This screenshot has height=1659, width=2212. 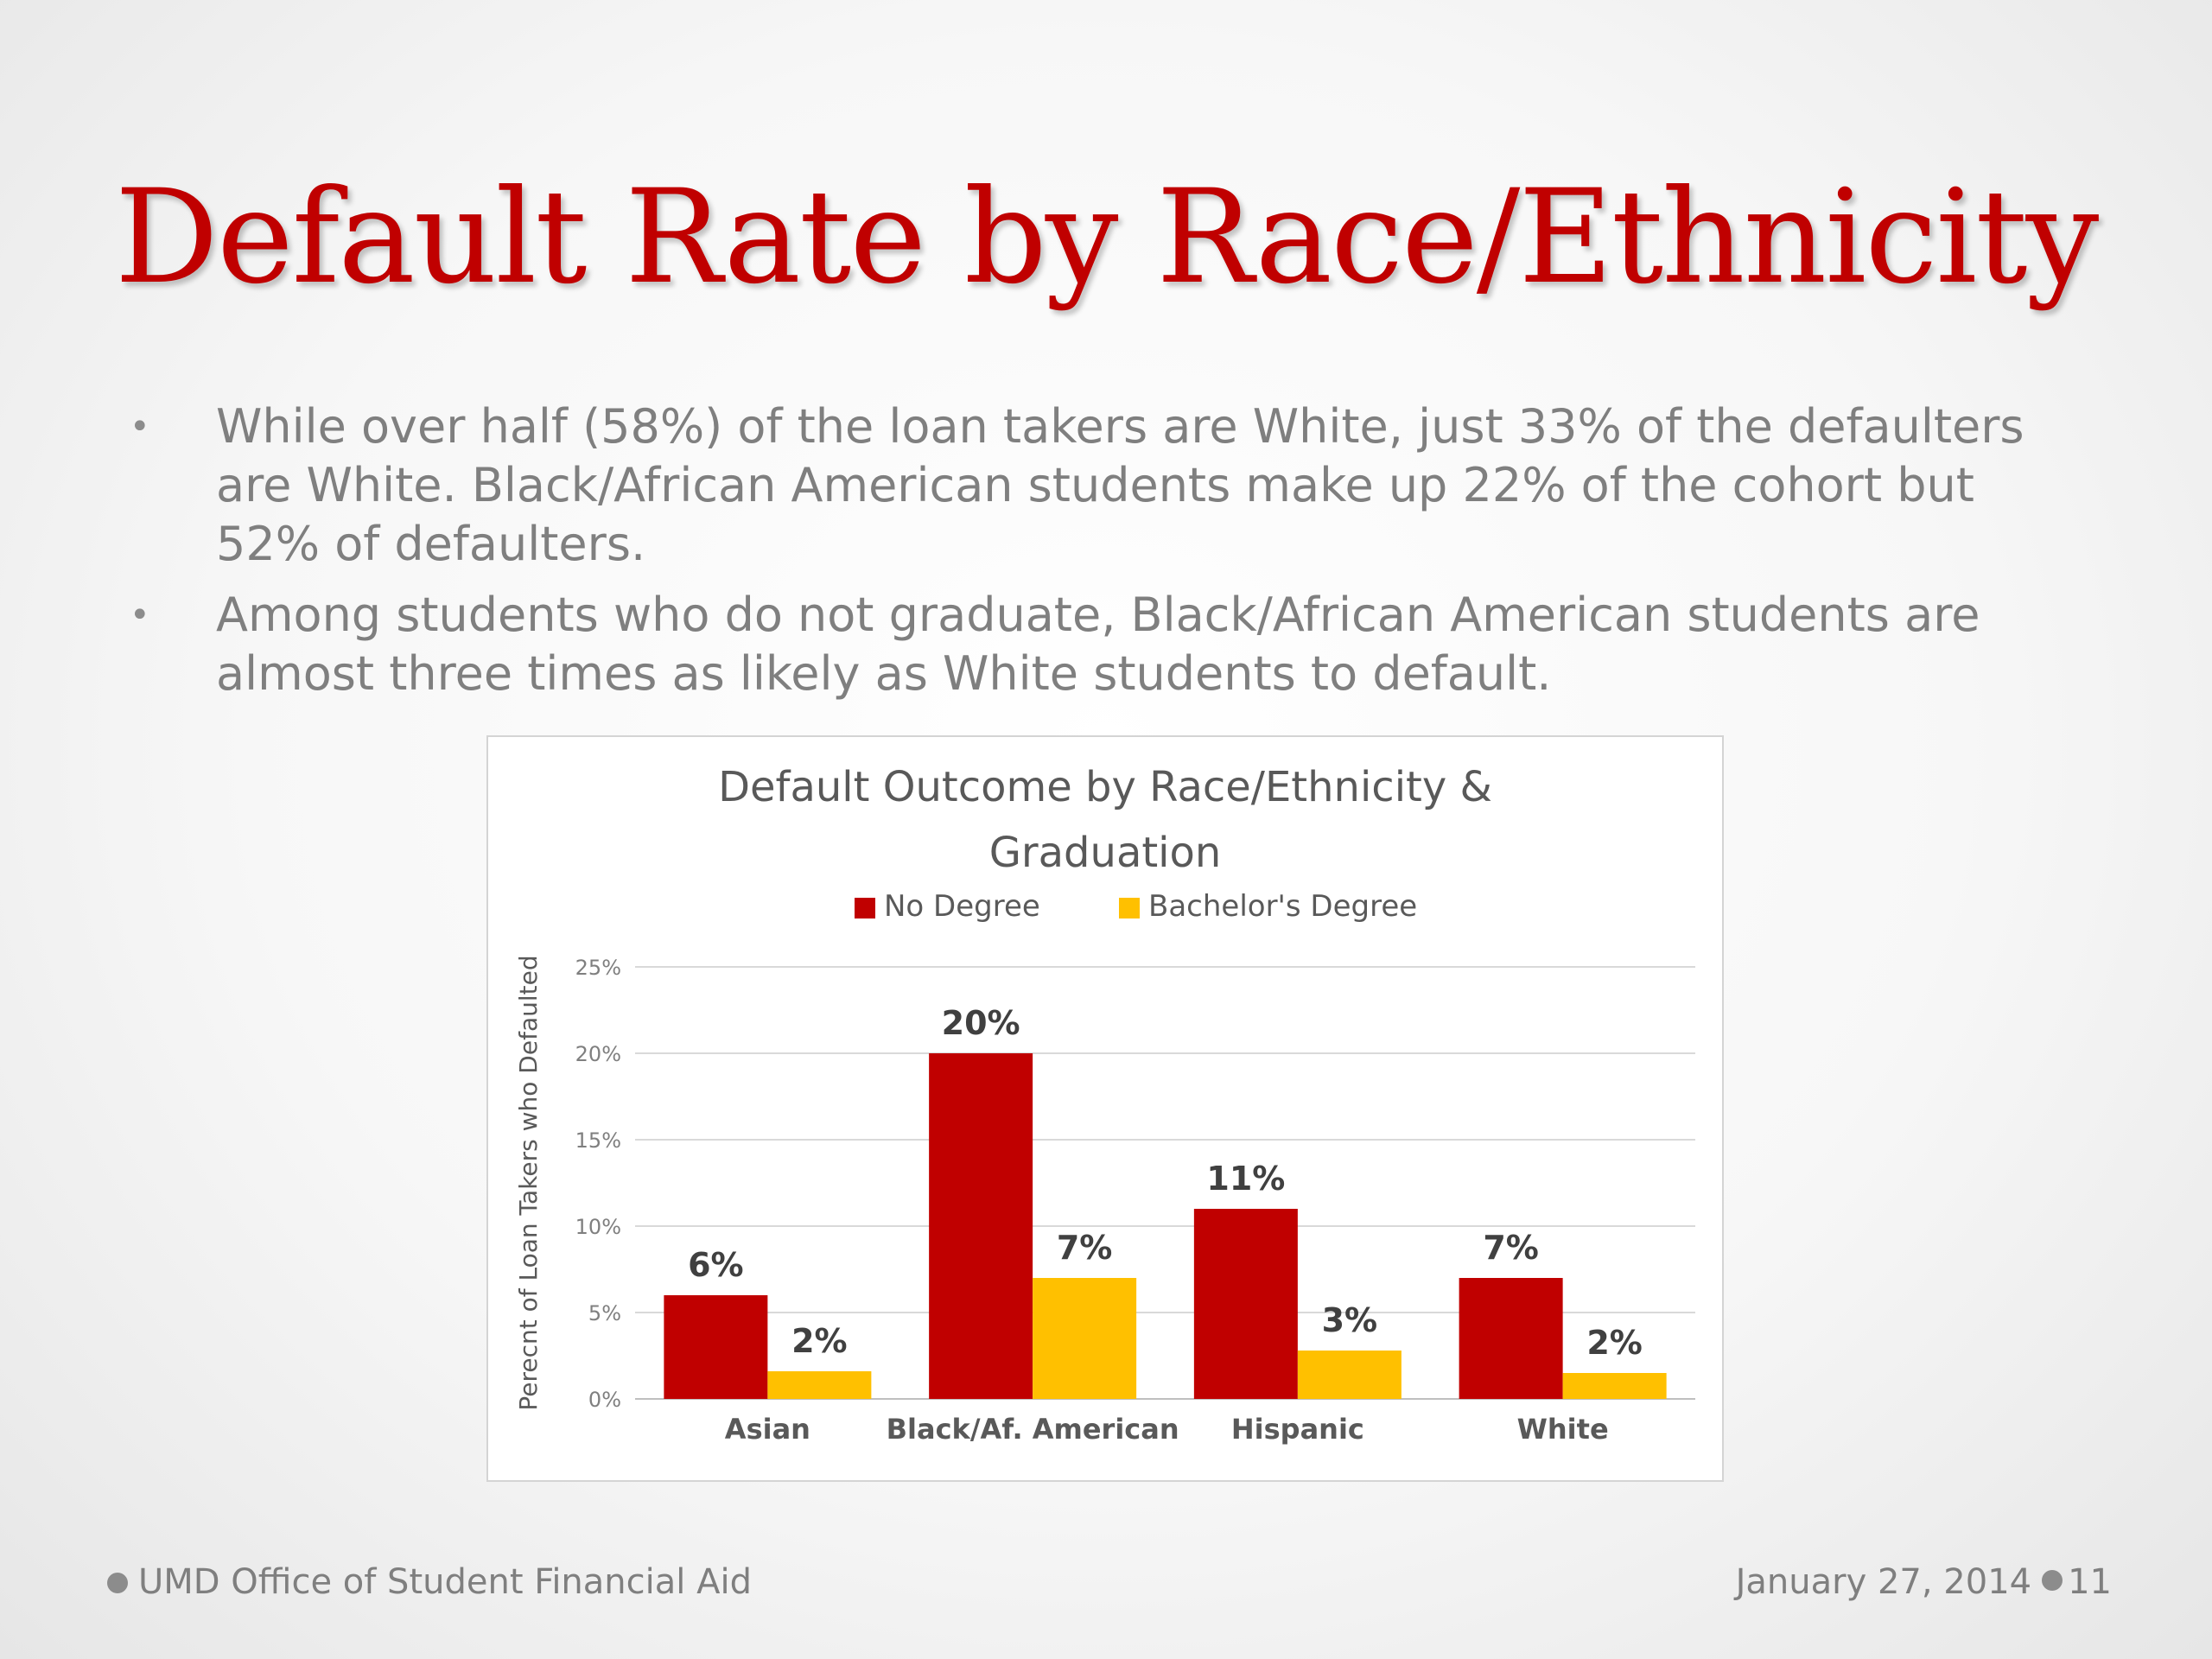 What do you see at coordinates (1107, 237) in the screenshot?
I see `slide-title: Default Rate by Race/Ethnicity` at bounding box center [1107, 237].